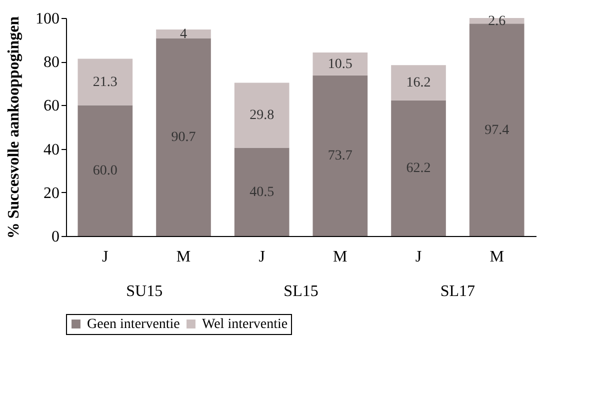  I want to click on data-label: 29.8, so click(262, 116).